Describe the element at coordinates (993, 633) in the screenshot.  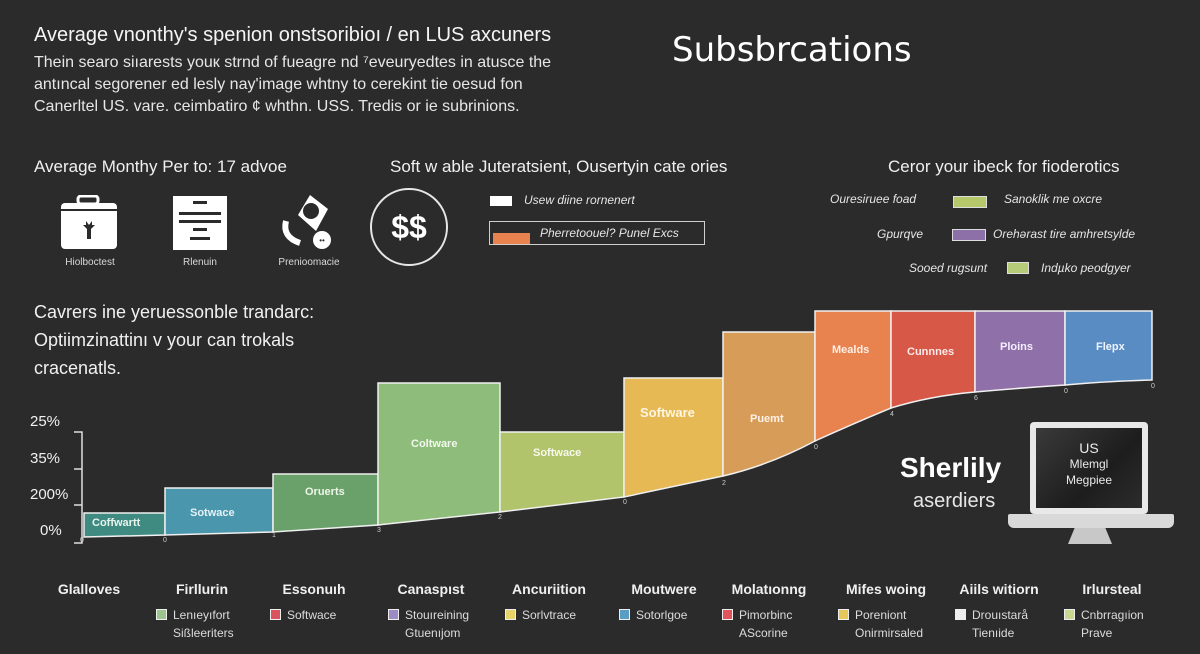
I see `item-sublabel: Tienıide` at that location.